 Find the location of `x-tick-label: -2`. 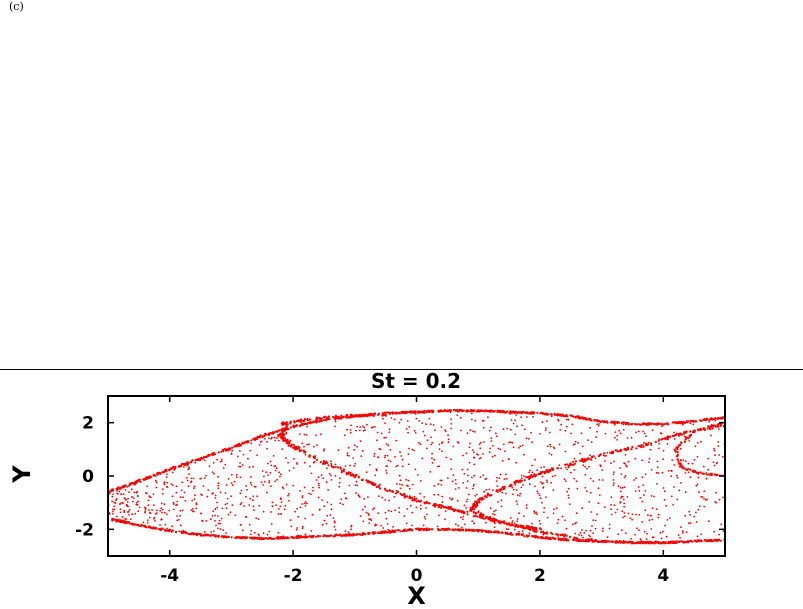

x-tick-label: -2 is located at coordinates (293, 576).